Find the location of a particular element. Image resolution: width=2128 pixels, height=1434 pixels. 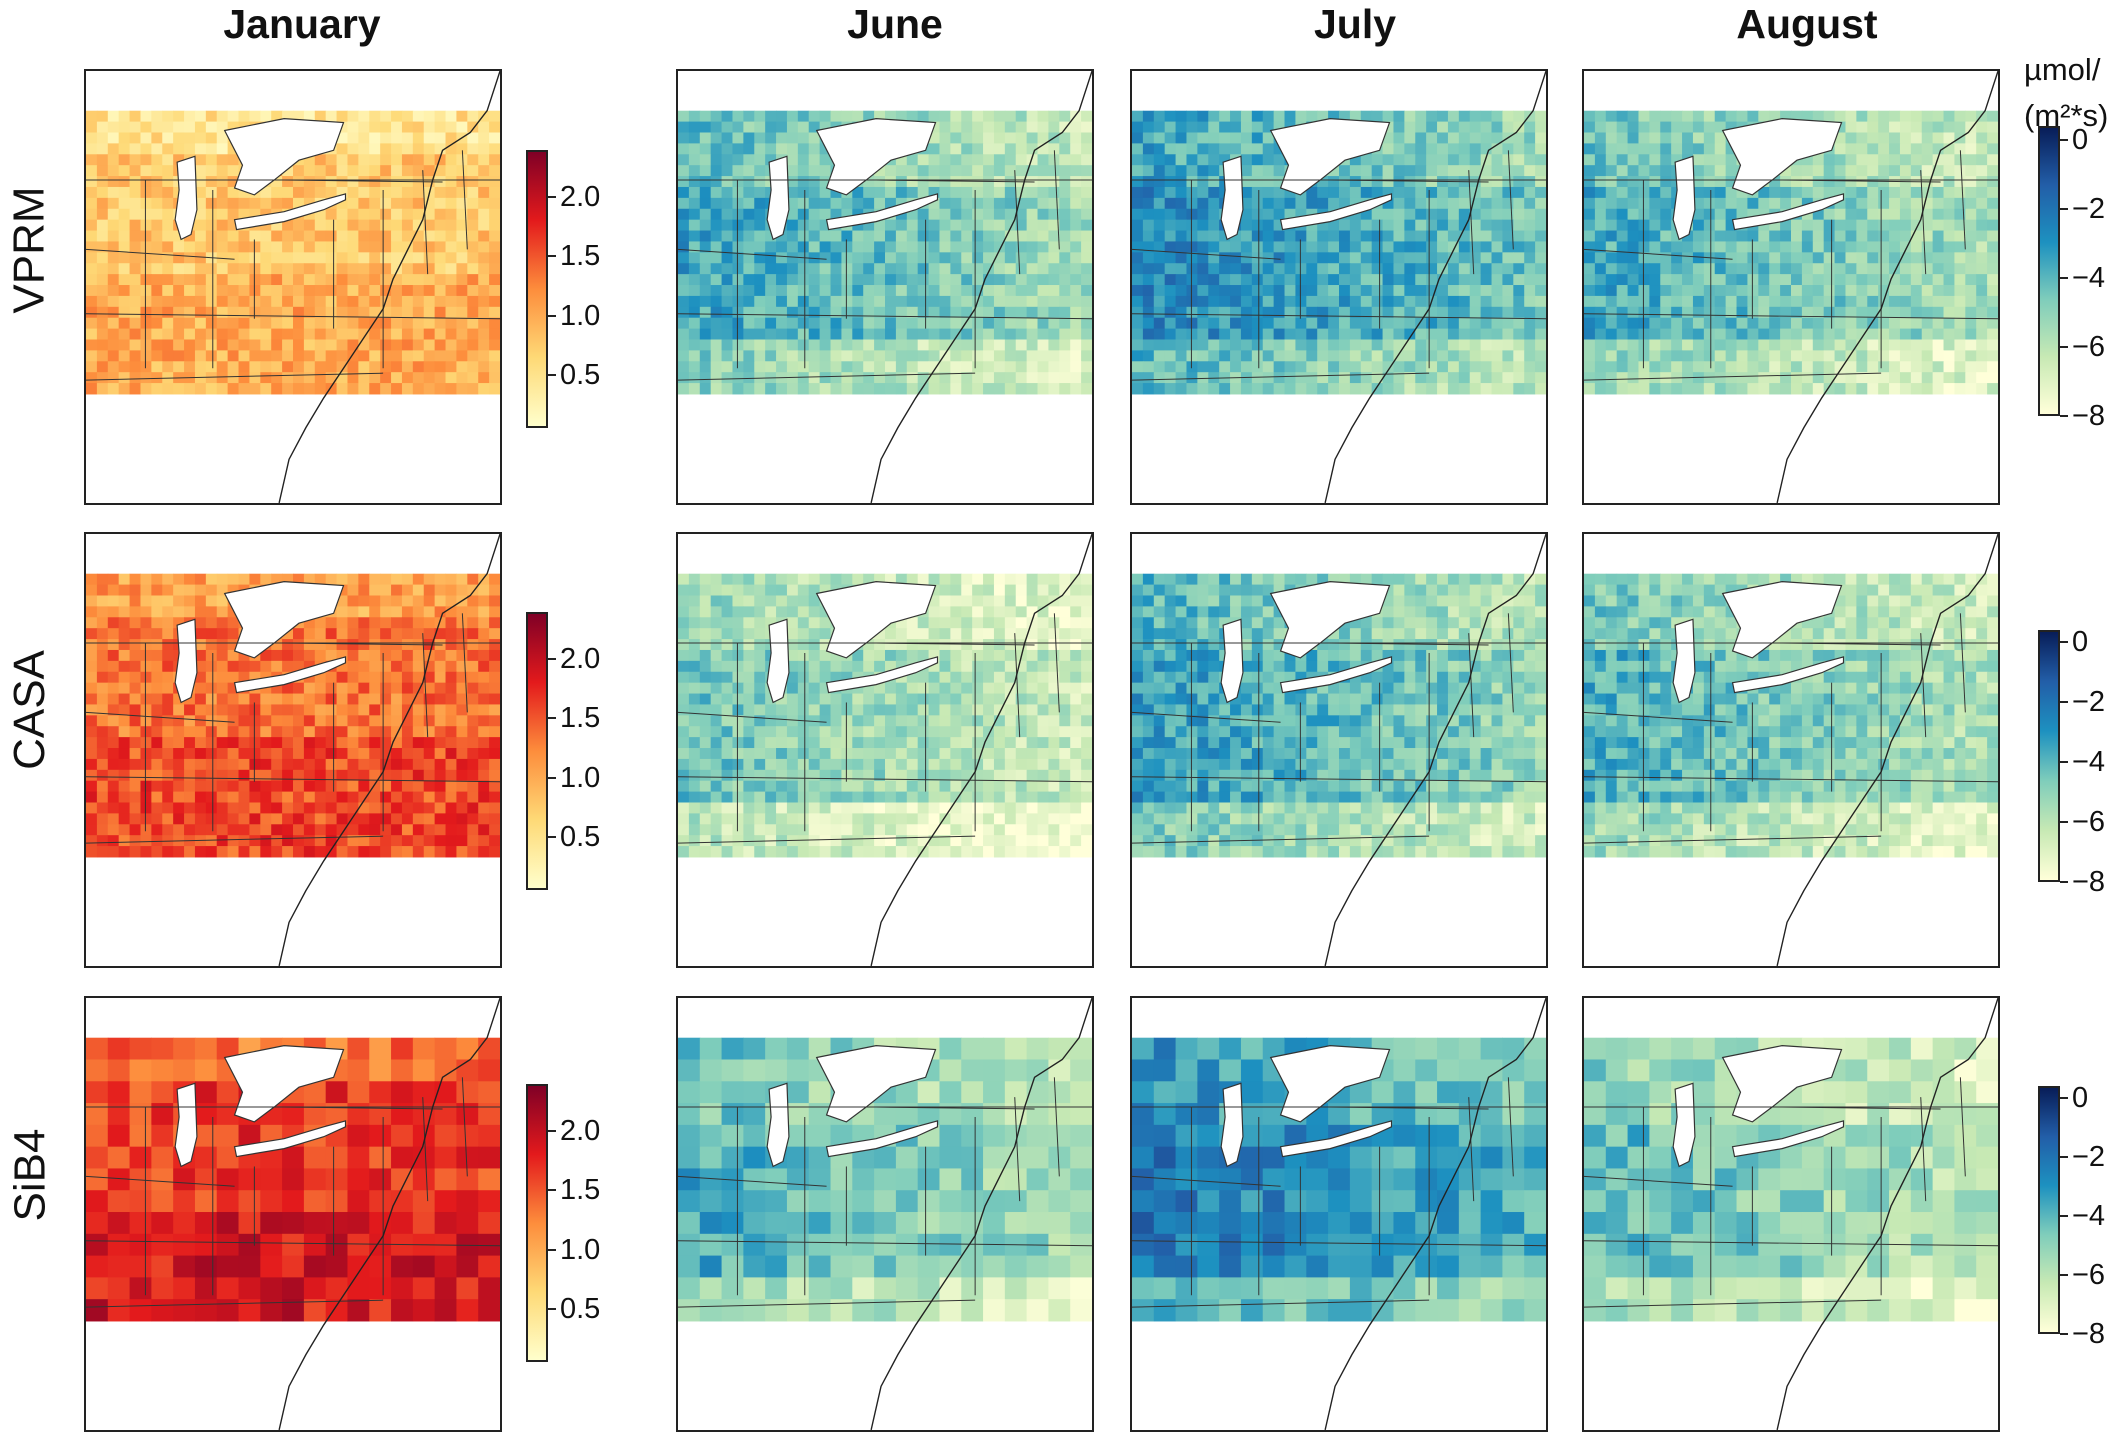

map-panel-casa-august is located at coordinates (1791, 750).